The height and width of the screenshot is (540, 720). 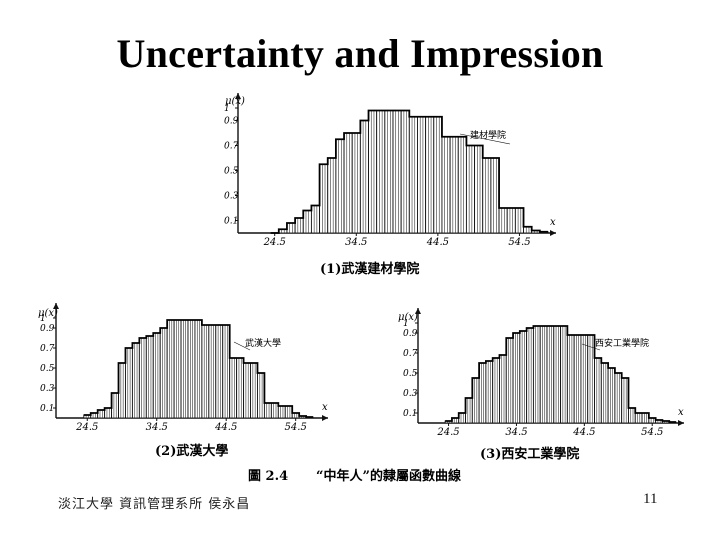 I want to click on panel-2-legend: 武漢大學, so click(x=263, y=343).